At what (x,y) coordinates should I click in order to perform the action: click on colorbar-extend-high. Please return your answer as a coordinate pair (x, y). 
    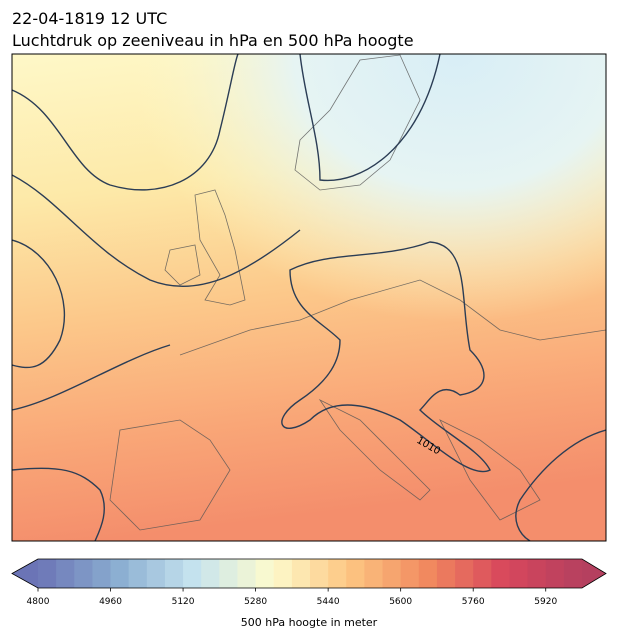
    Looking at the image, I should click on (594, 573).